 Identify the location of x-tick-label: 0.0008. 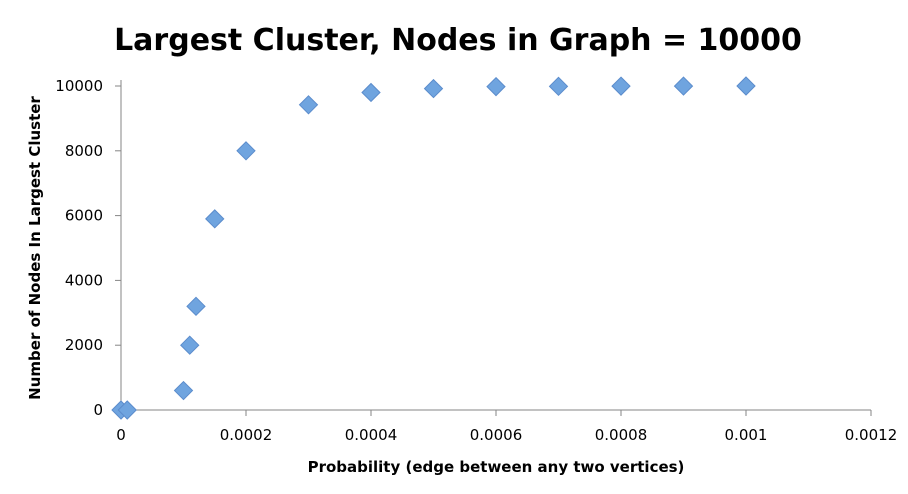
(621, 435).